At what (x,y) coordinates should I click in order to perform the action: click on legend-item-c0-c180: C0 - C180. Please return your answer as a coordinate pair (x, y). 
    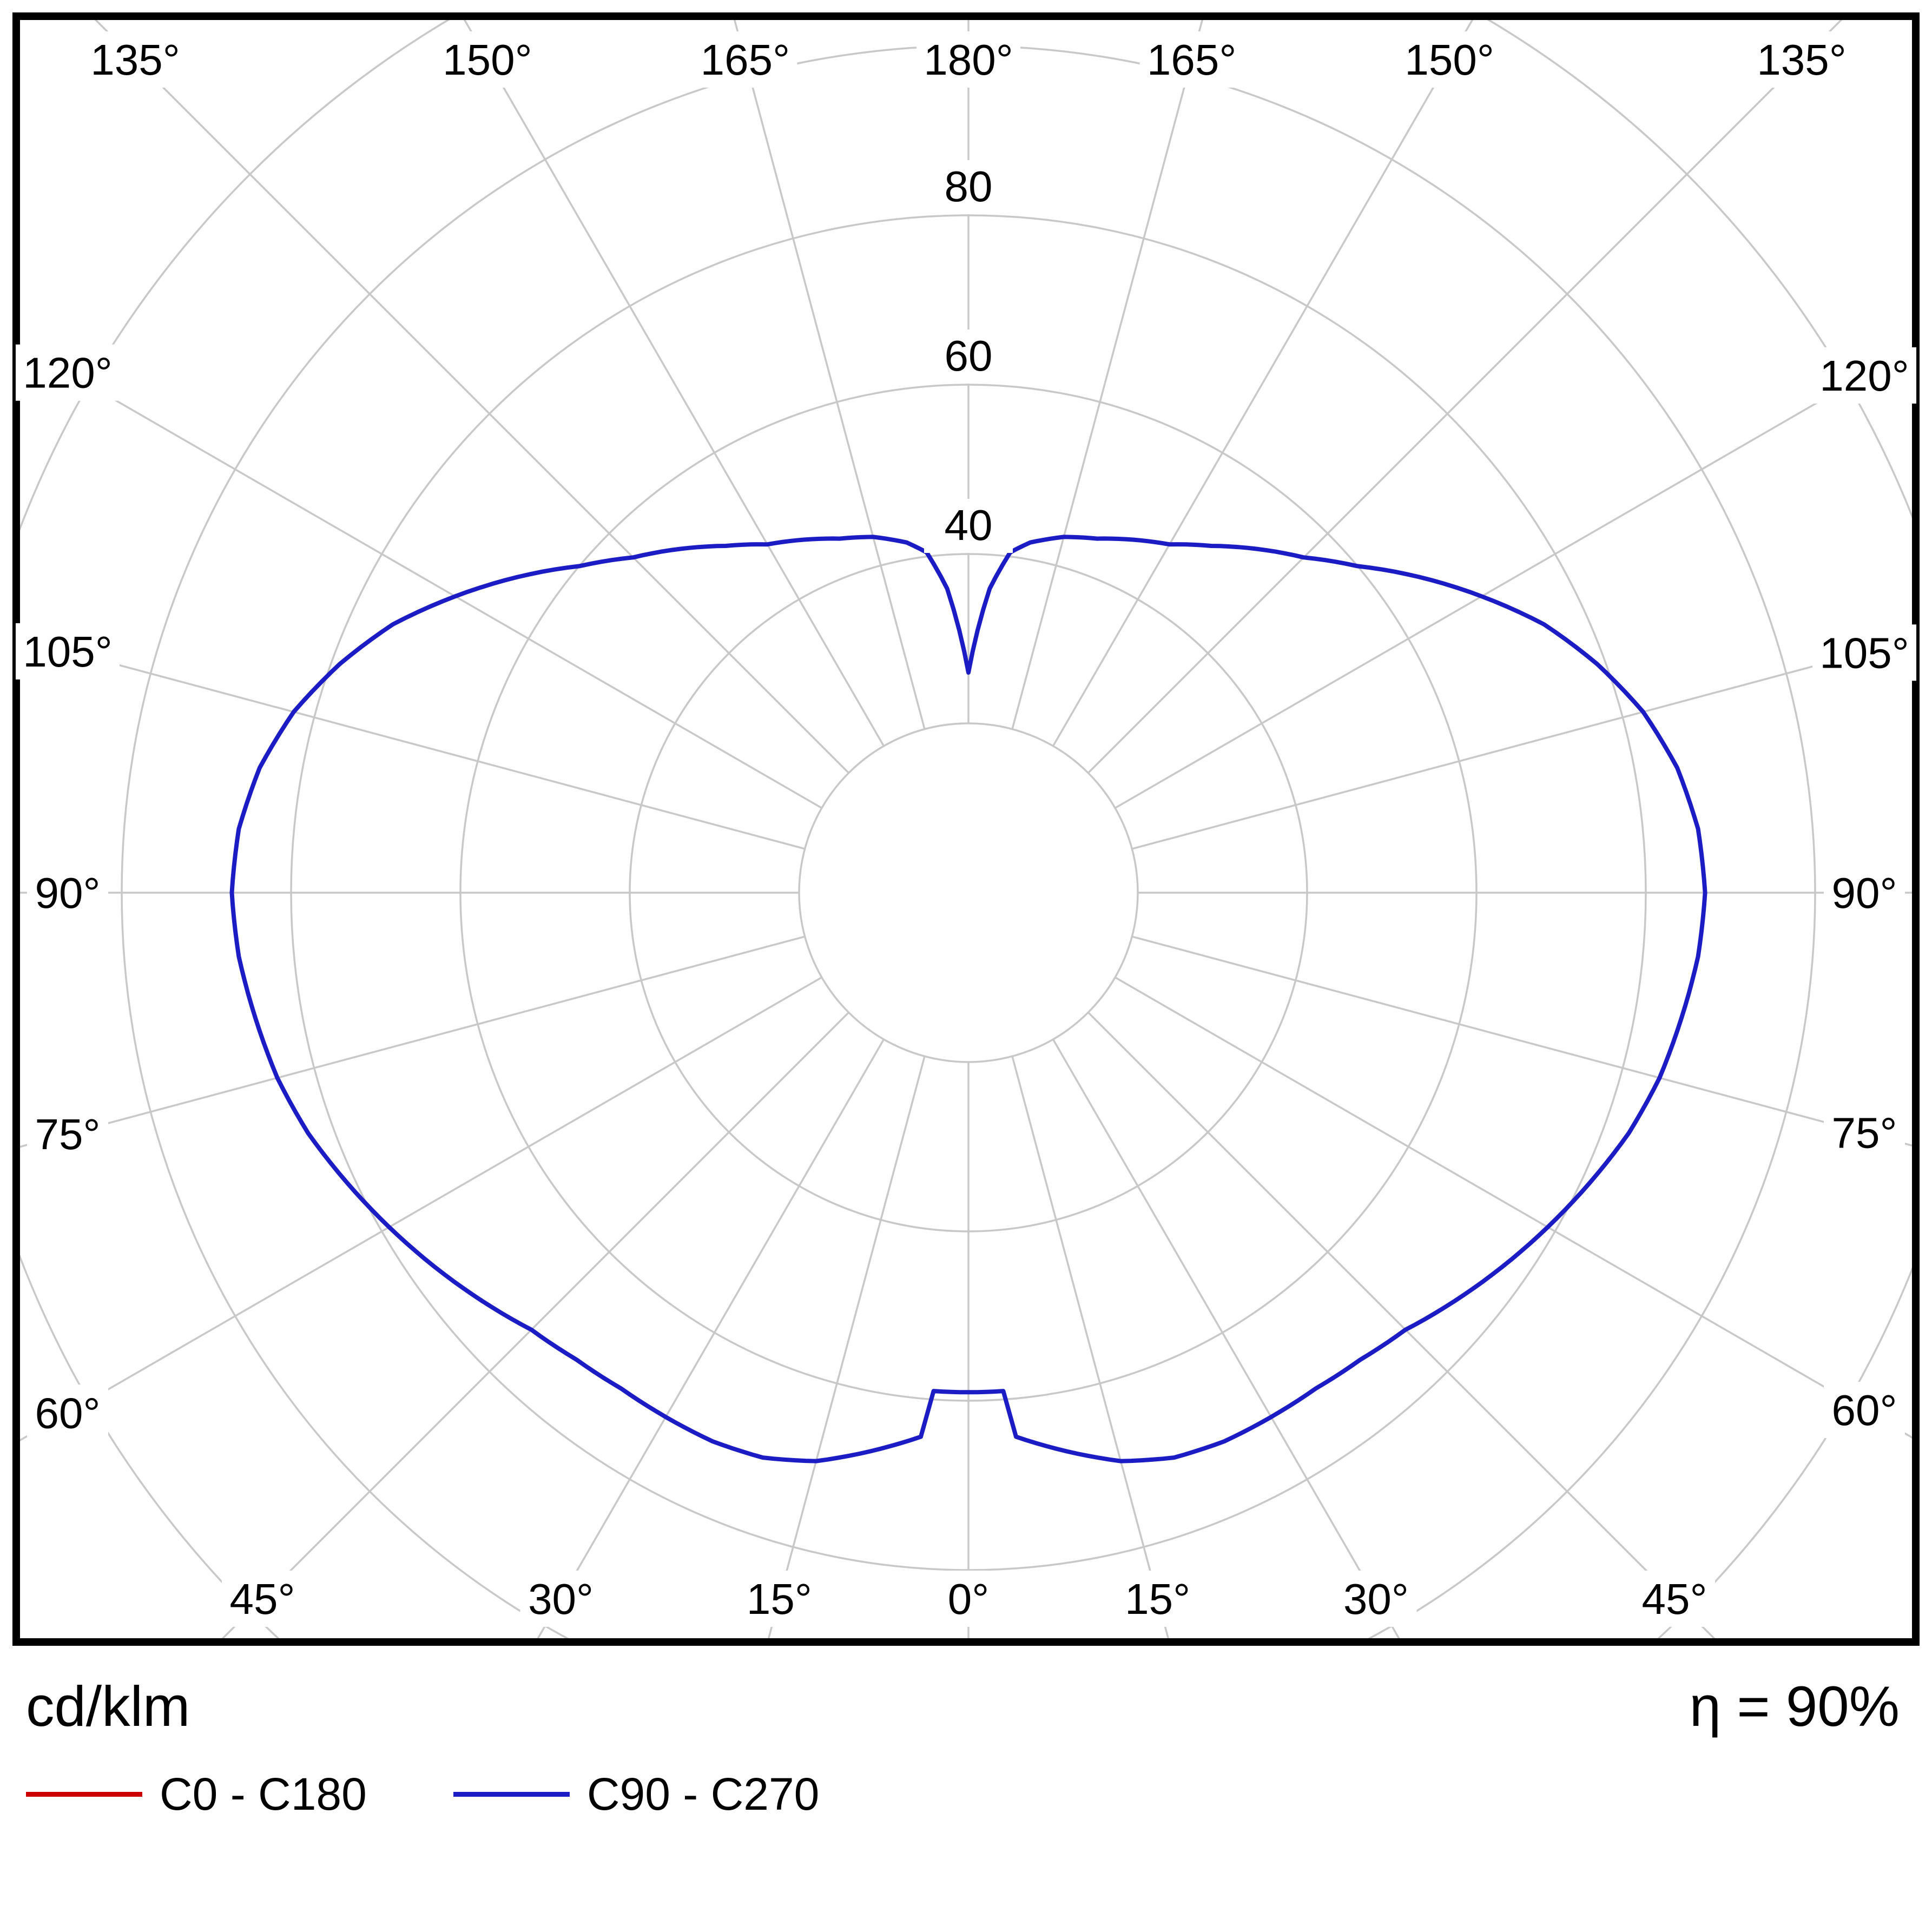
    Looking at the image, I should click on (196, 1794).